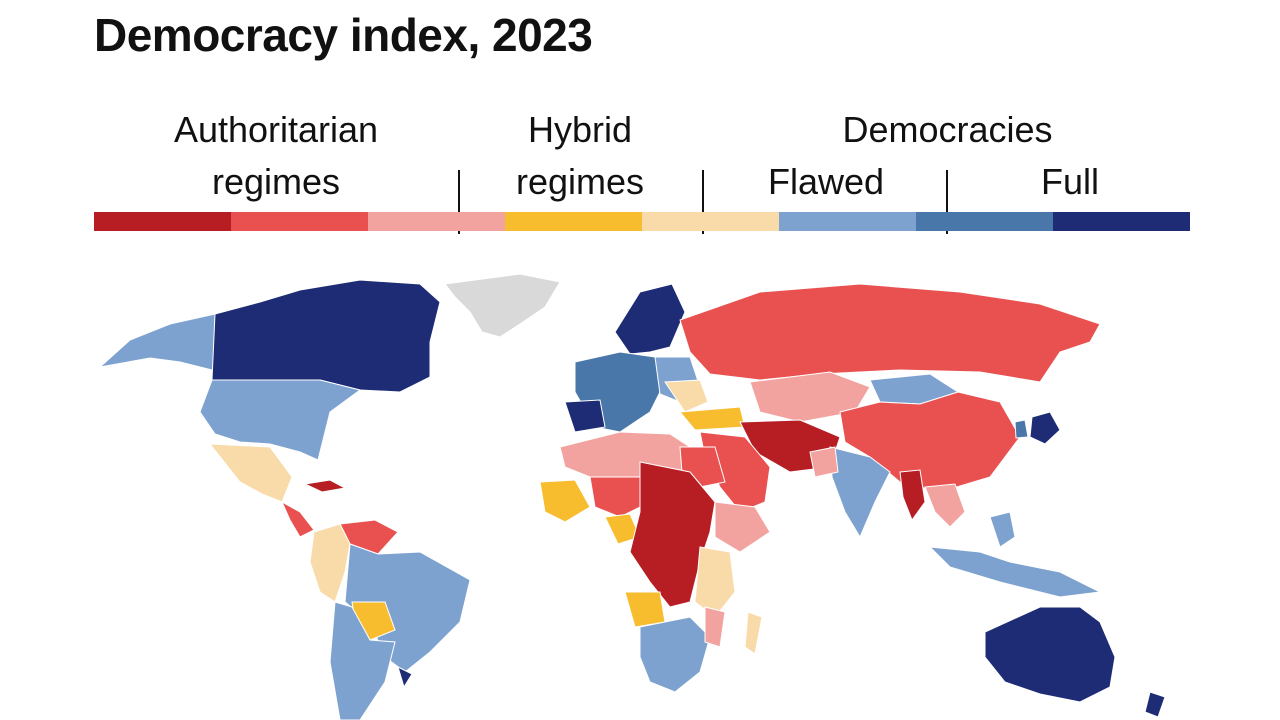  What do you see at coordinates (715, 582) in the screenshot?
I see `region-east-africa` at bounding box center [715, 582].